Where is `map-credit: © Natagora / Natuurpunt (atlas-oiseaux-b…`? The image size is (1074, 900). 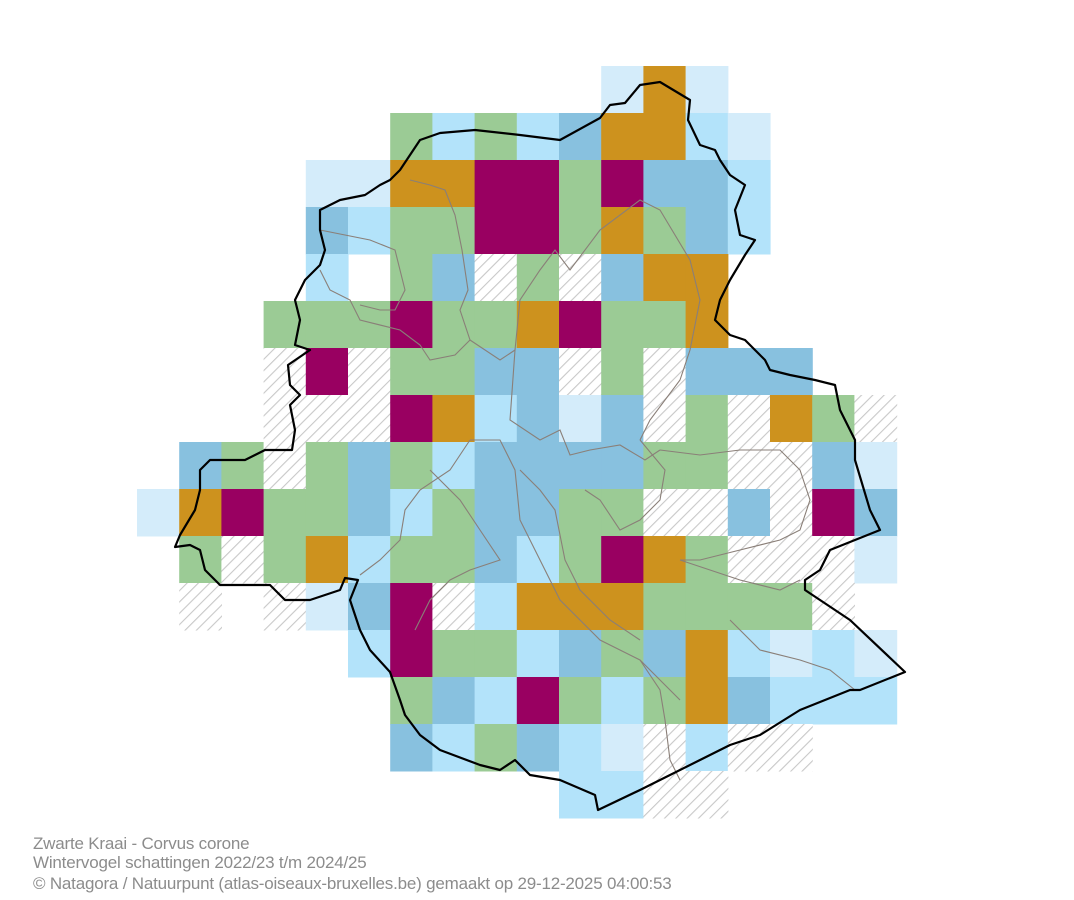 map-credit: © Natagora / Natuurpunt (atlas-oiseaux-b… is located at coordinates (352, 883).